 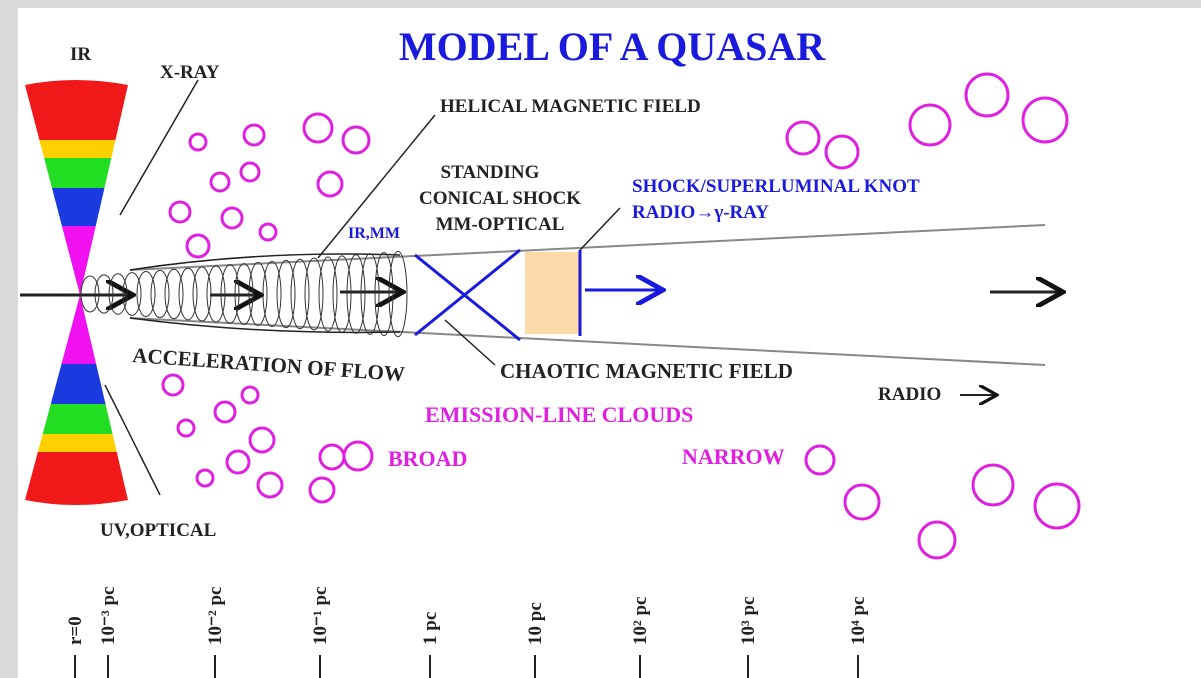 What do you see at coordinates (490, 172) in the screenshot?
I see `label: STANDING` at bounding box center [490, 172].